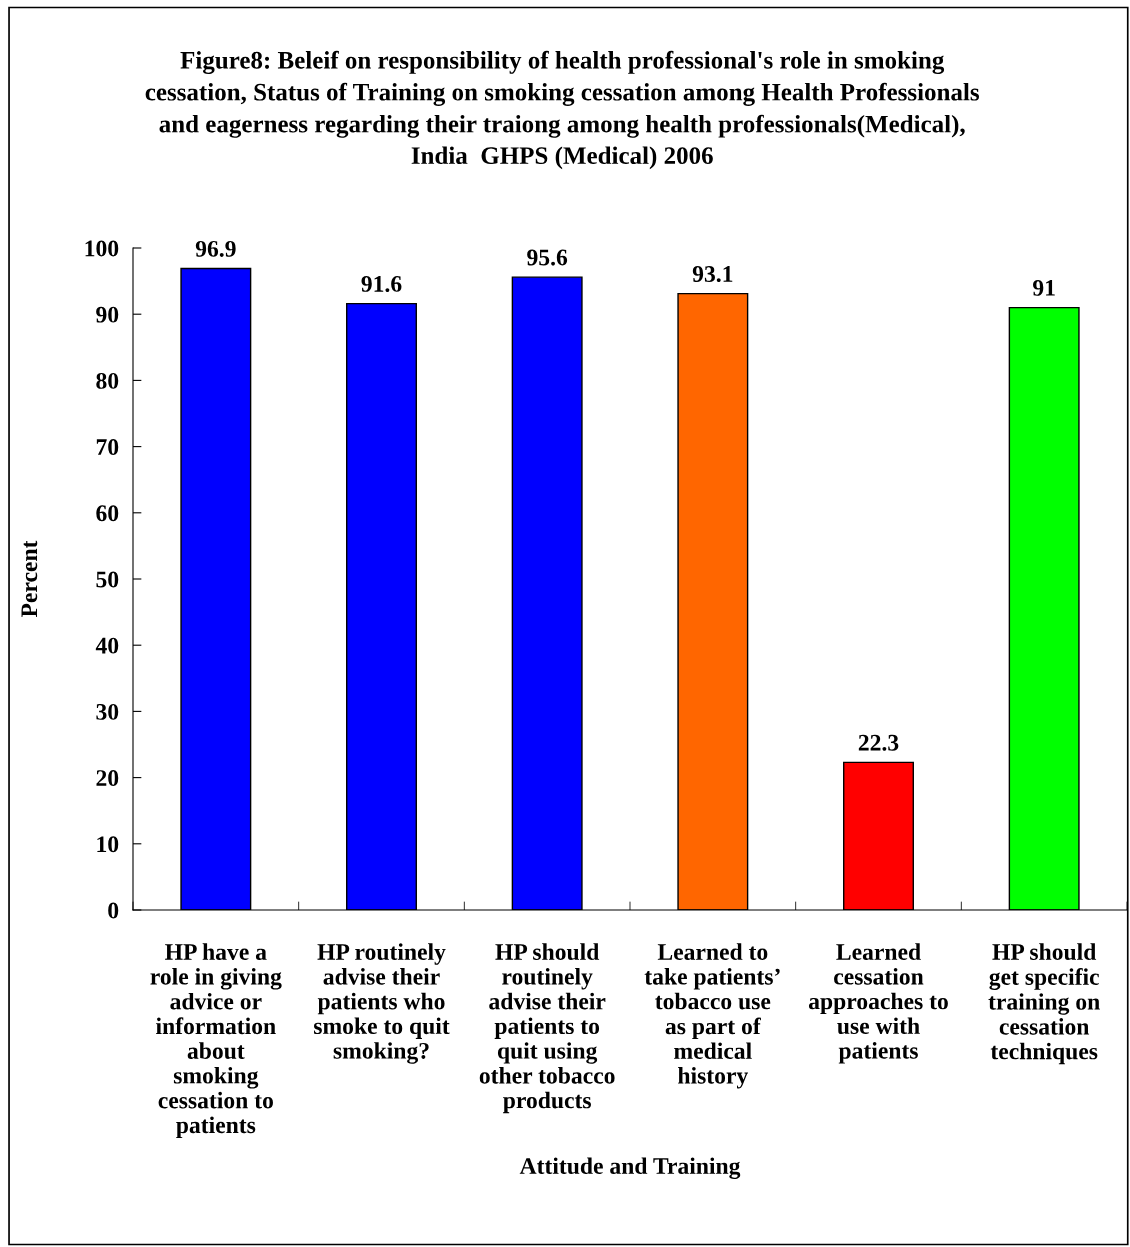  I want to click on y-tick-label: 40, so click(107, 645).